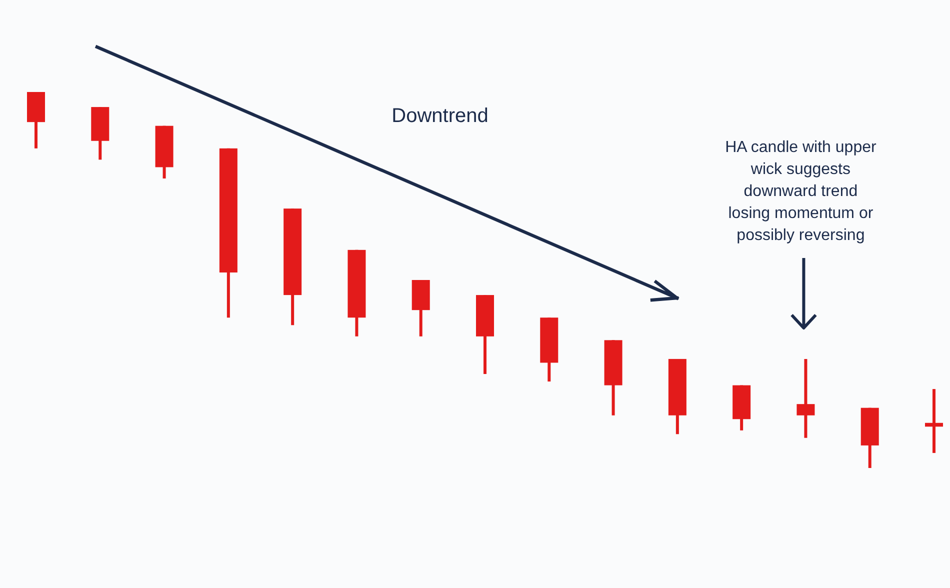  Describe the element at coordinates (801, 191) in the screenshot. I see `annotation: HA candle with upper wick suggests downward trend losing momentum or possibly reversing` at that location.